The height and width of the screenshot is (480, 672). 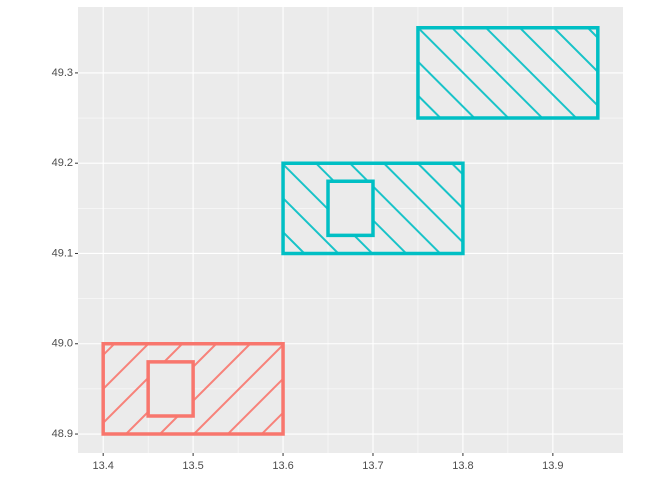 I want to click on y-tick-label: 49.1, so click(x=62, y=253).